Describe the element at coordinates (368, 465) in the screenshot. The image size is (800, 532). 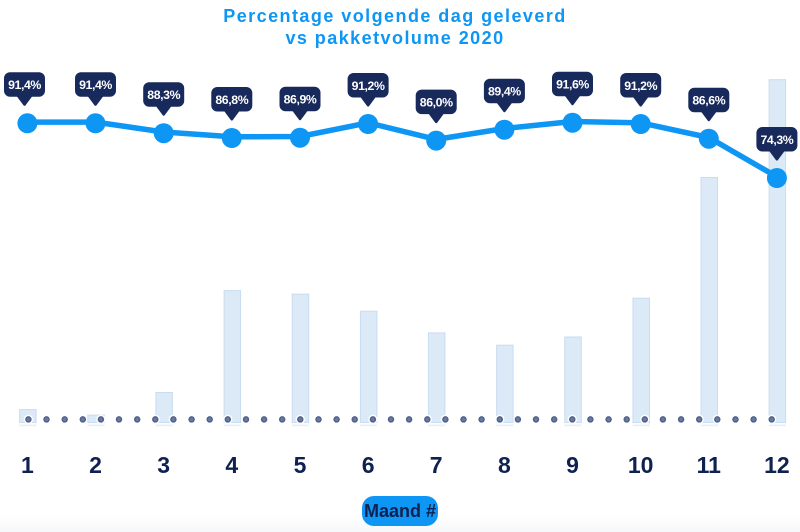
I see `svg-text: 6` at that location.